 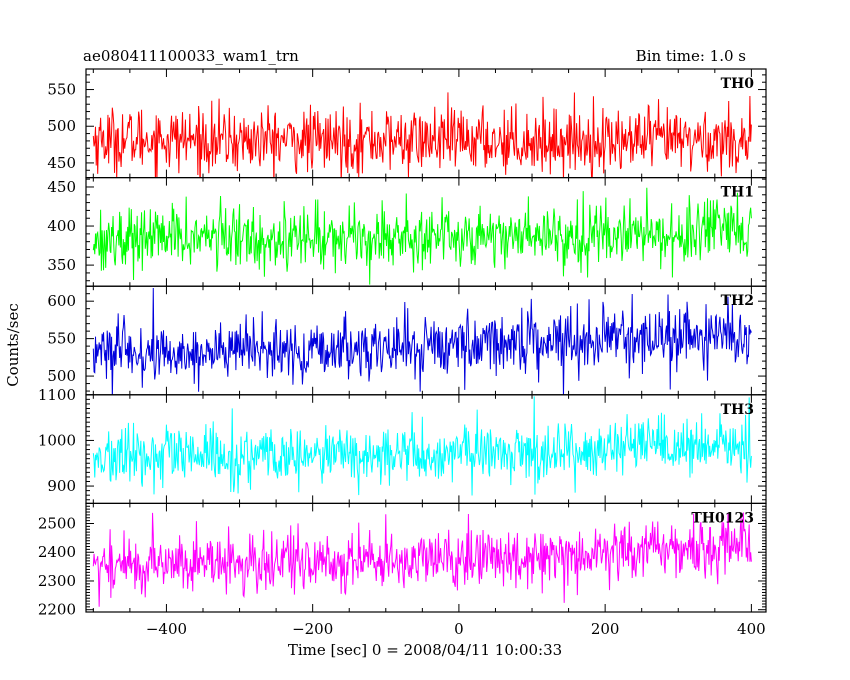 What do you see at coordinates (425, 650) in the screenshot?
I see `x-axis-label: Time [sec] 0 = 2008/04/11 10:00:33` at bounding box center [425, 650].